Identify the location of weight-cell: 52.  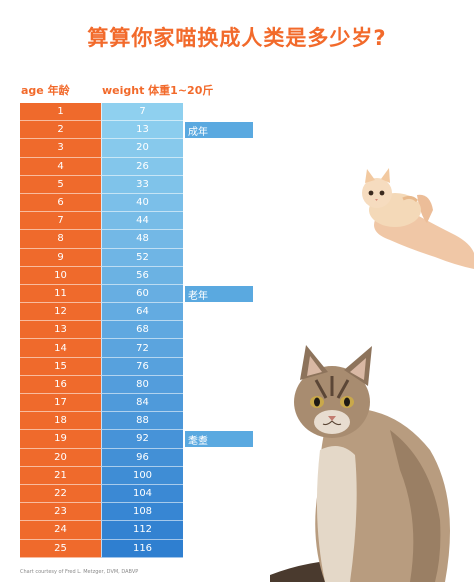
(142, 257).